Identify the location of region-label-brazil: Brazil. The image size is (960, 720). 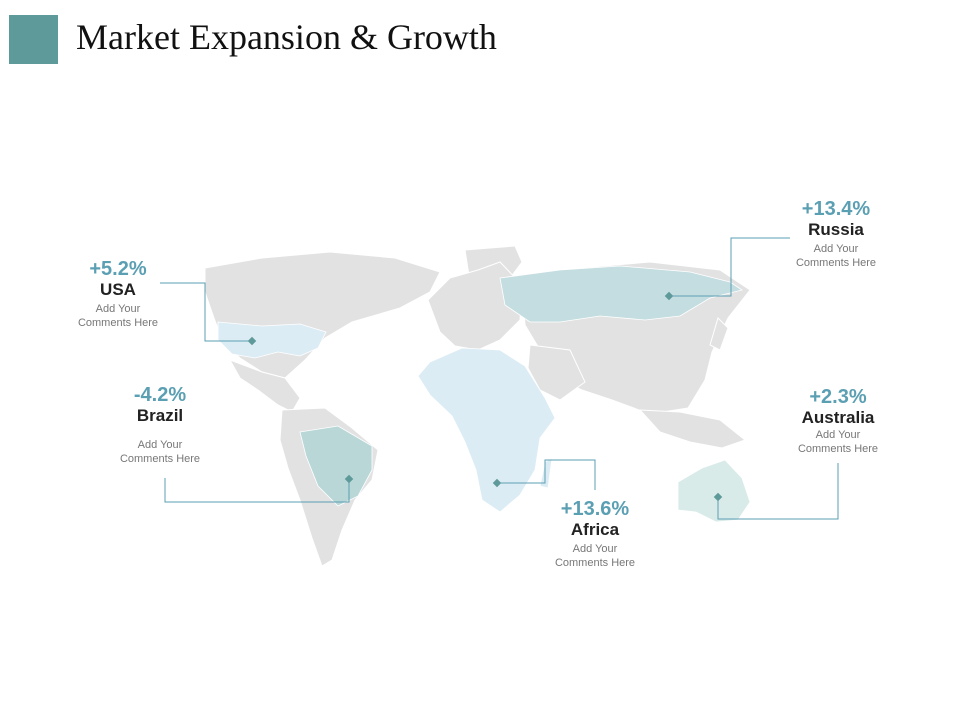
(160, 415).